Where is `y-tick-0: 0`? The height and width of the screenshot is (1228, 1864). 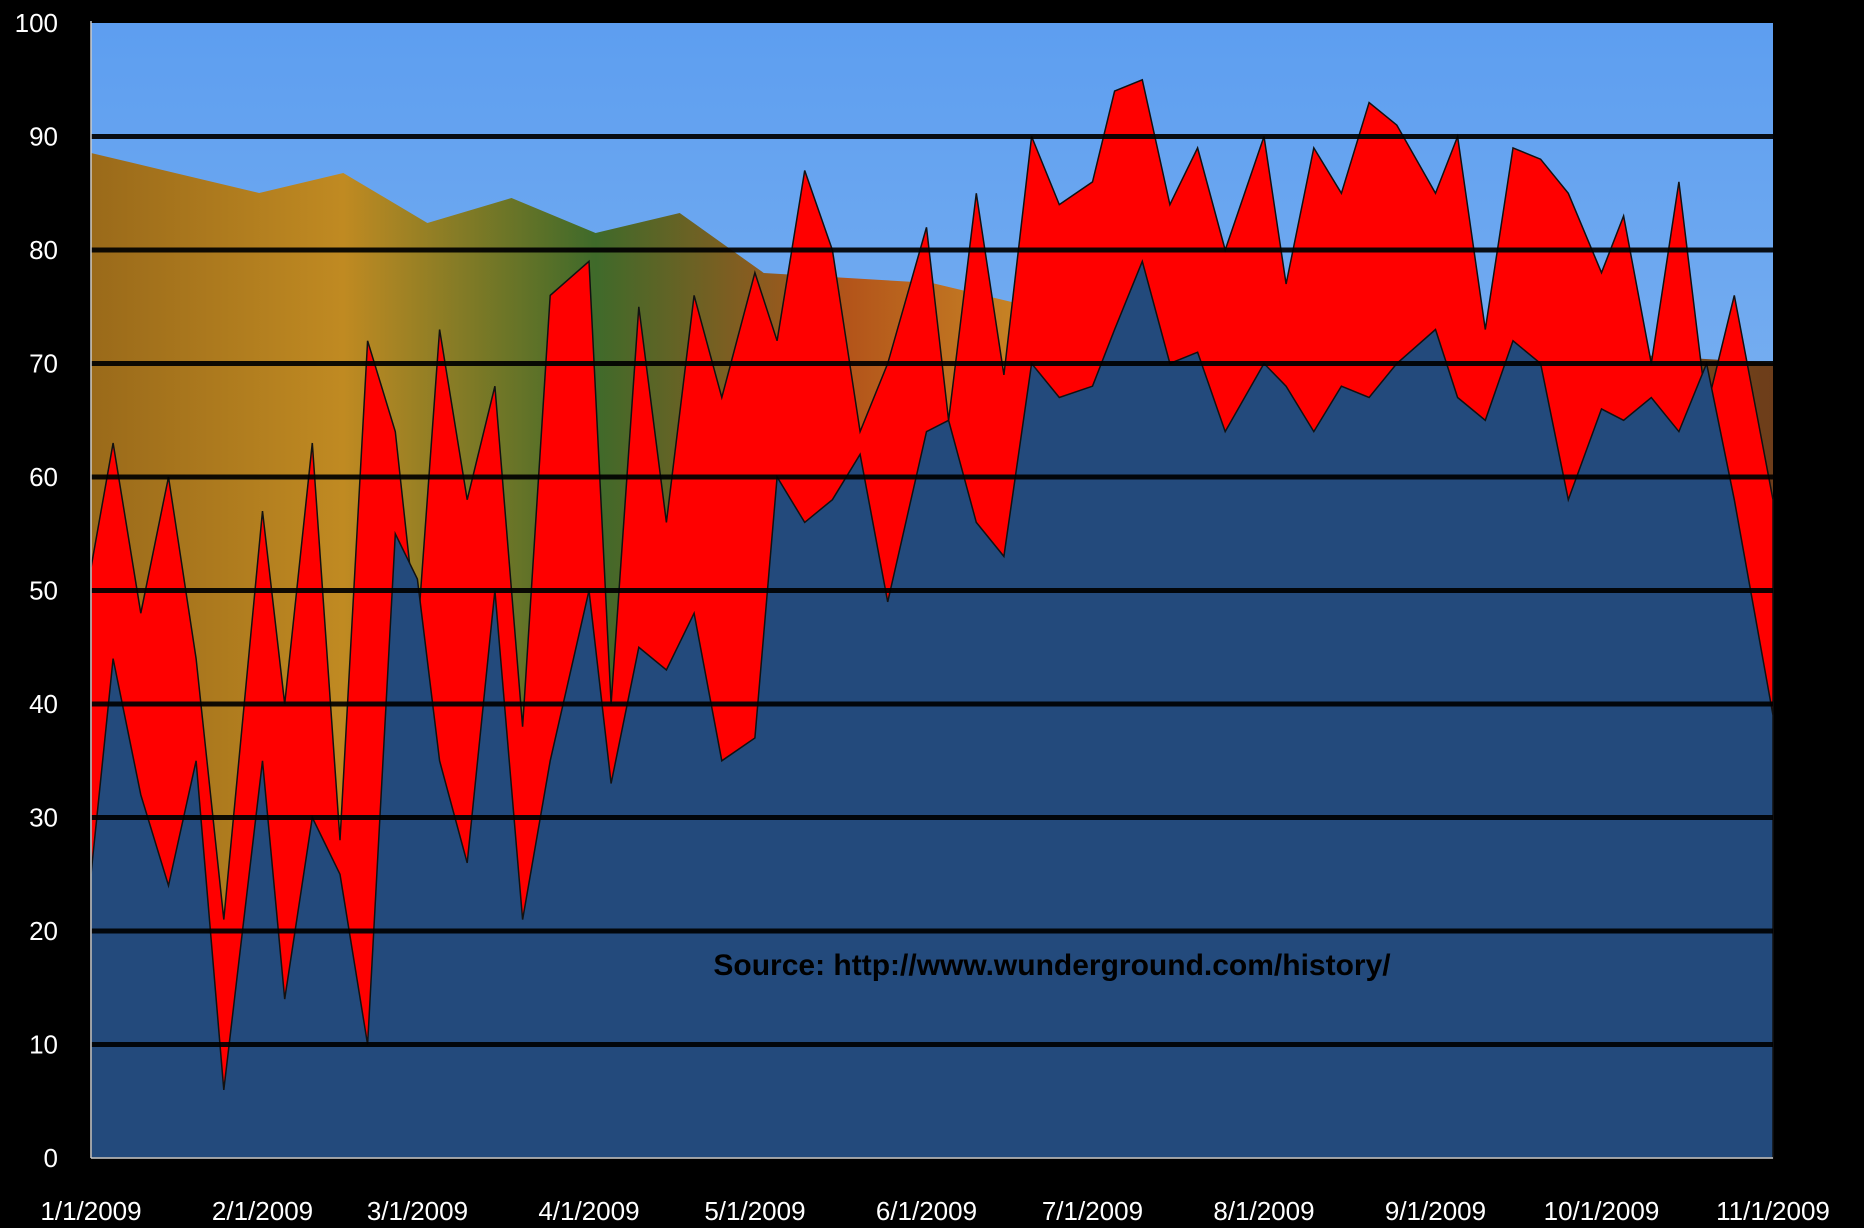
y-tick-0: 0 is located at coordinates (51, 1158).